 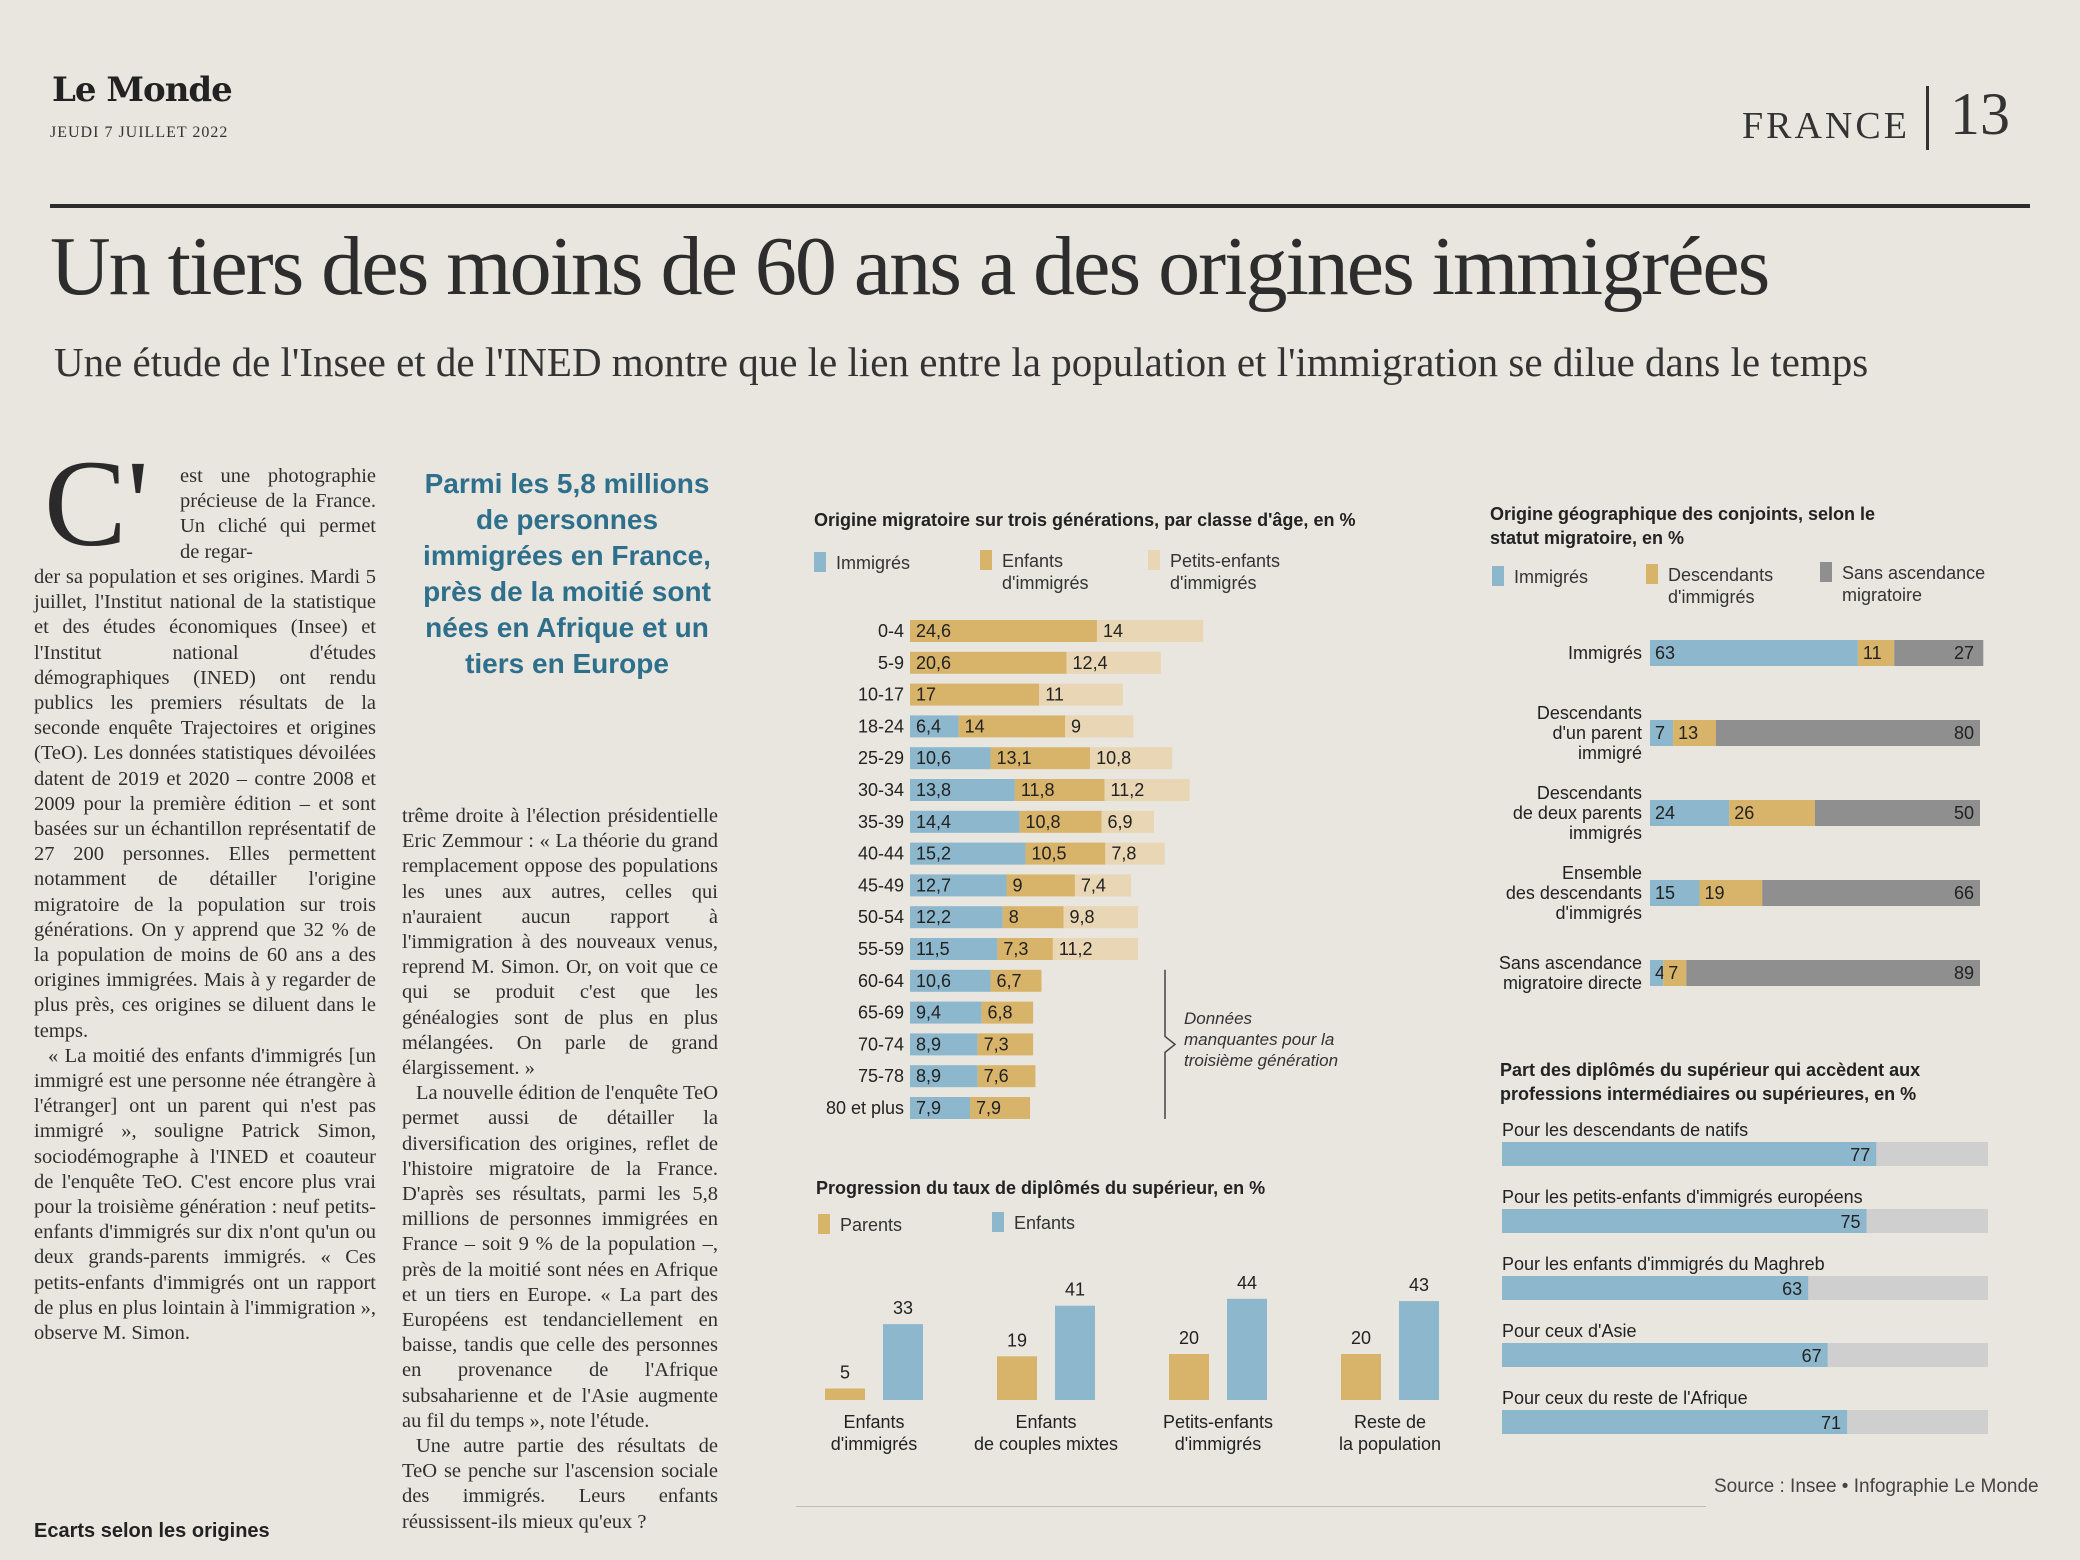 I want to click on bar-value-label: 33, so click(x=903, y=1308).